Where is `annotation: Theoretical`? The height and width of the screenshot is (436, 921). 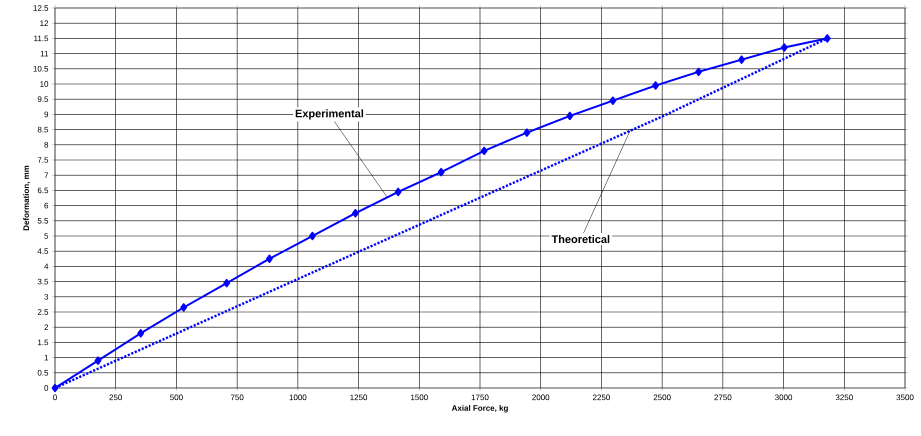
annotation: Theoretical is located at coordinates (581, 239).